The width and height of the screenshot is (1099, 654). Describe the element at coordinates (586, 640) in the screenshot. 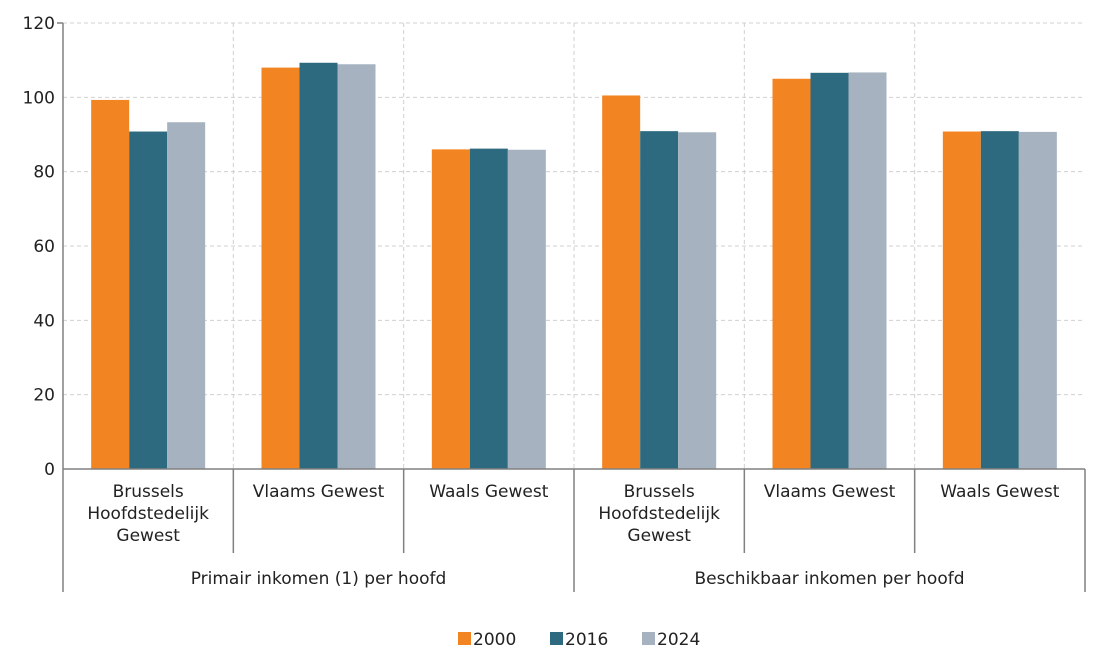

I see `legend-label: 2016` at that location.